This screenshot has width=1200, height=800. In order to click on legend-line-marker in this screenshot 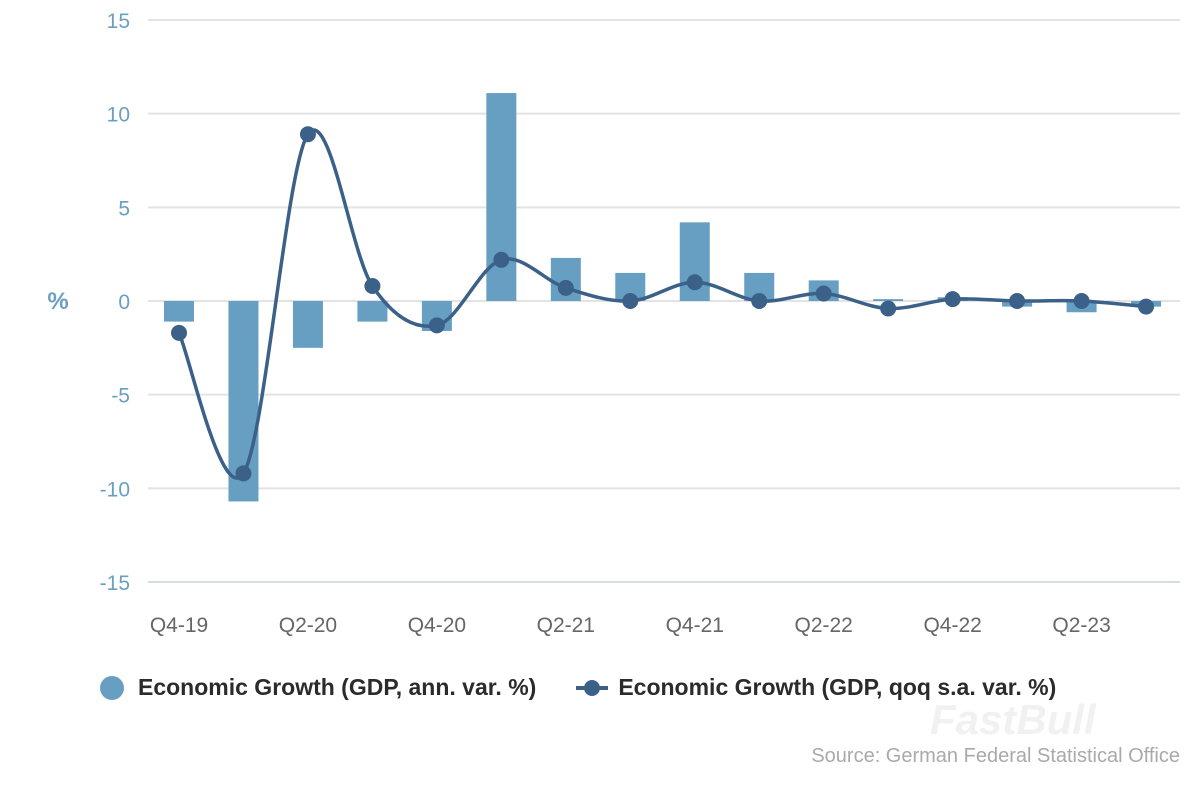, I will do `click(592, 688)`.